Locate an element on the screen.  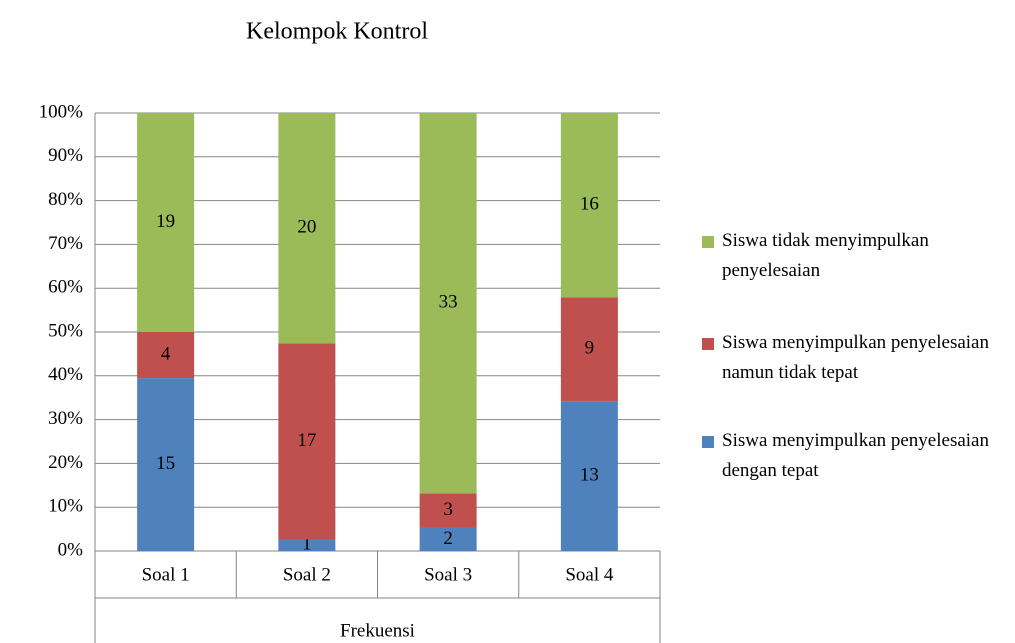
chart-title: Kelompok Kontrol is located at coordinates (337, 32).